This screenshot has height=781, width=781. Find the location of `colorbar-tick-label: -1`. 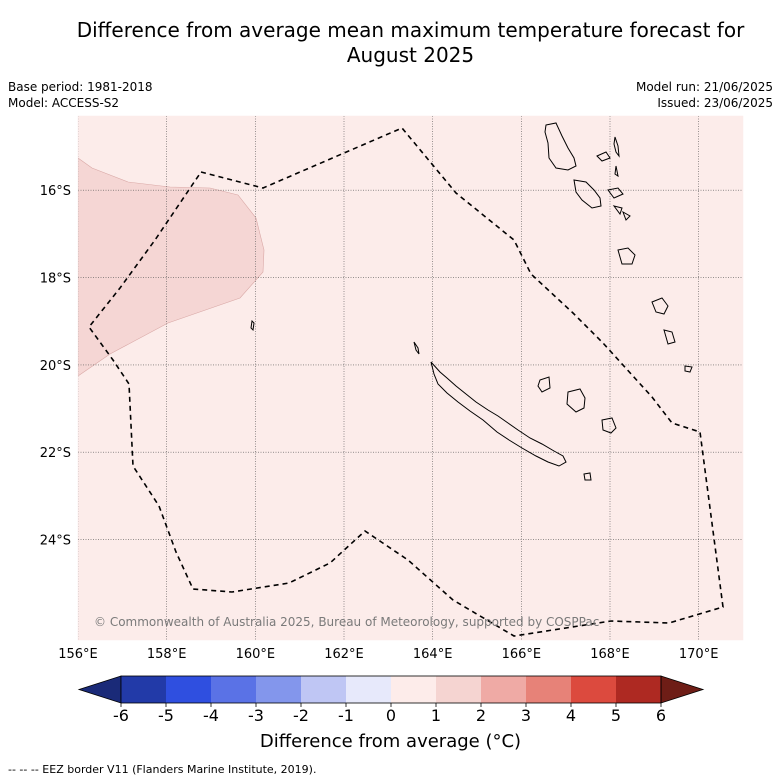

colorbar-tick-label: -1 is located at coordinates (346, 715).